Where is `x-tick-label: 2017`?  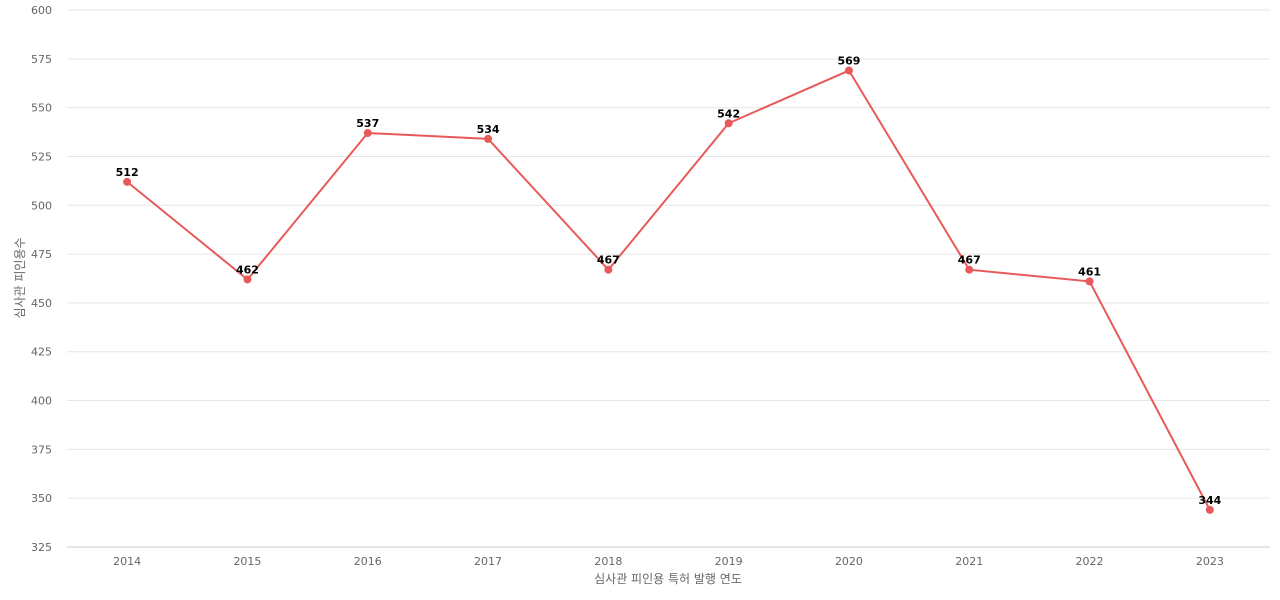
x-tick-label: 2017 is located at coordinates (488, 561).